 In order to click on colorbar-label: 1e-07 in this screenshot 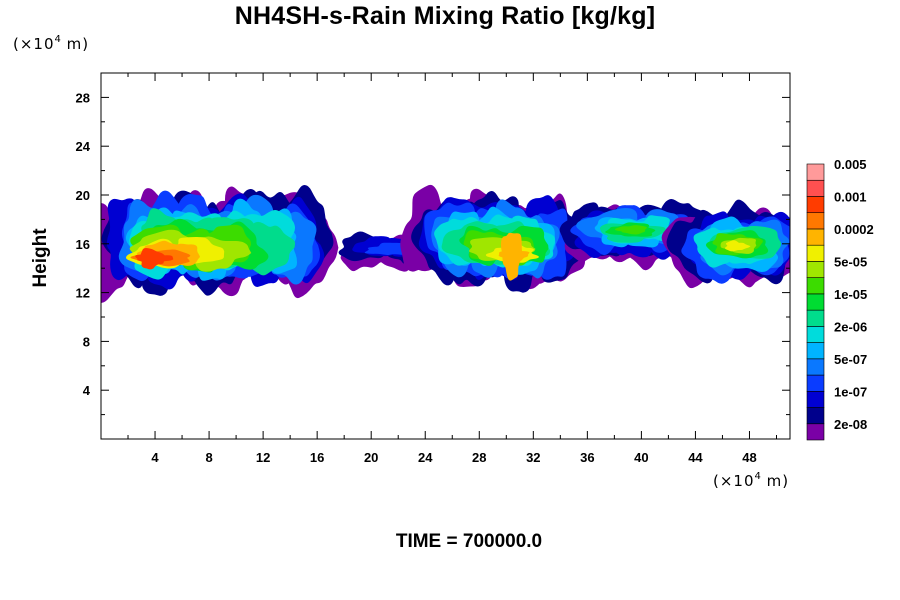, I will do `click(850, 391)`.